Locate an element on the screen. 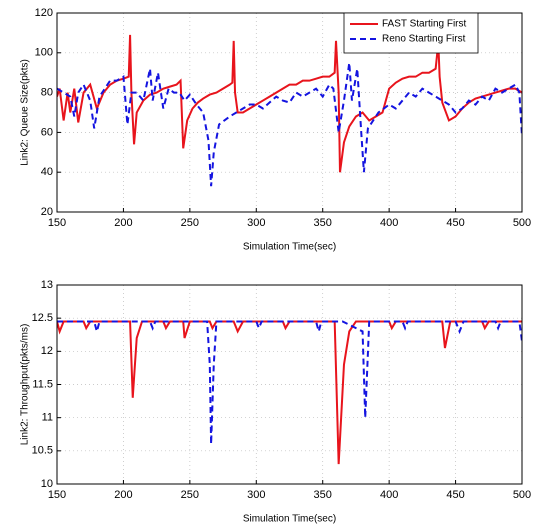 This screenshot has height=531, width=534. y-tick-label: 60 is located at coordinates (47, 132).